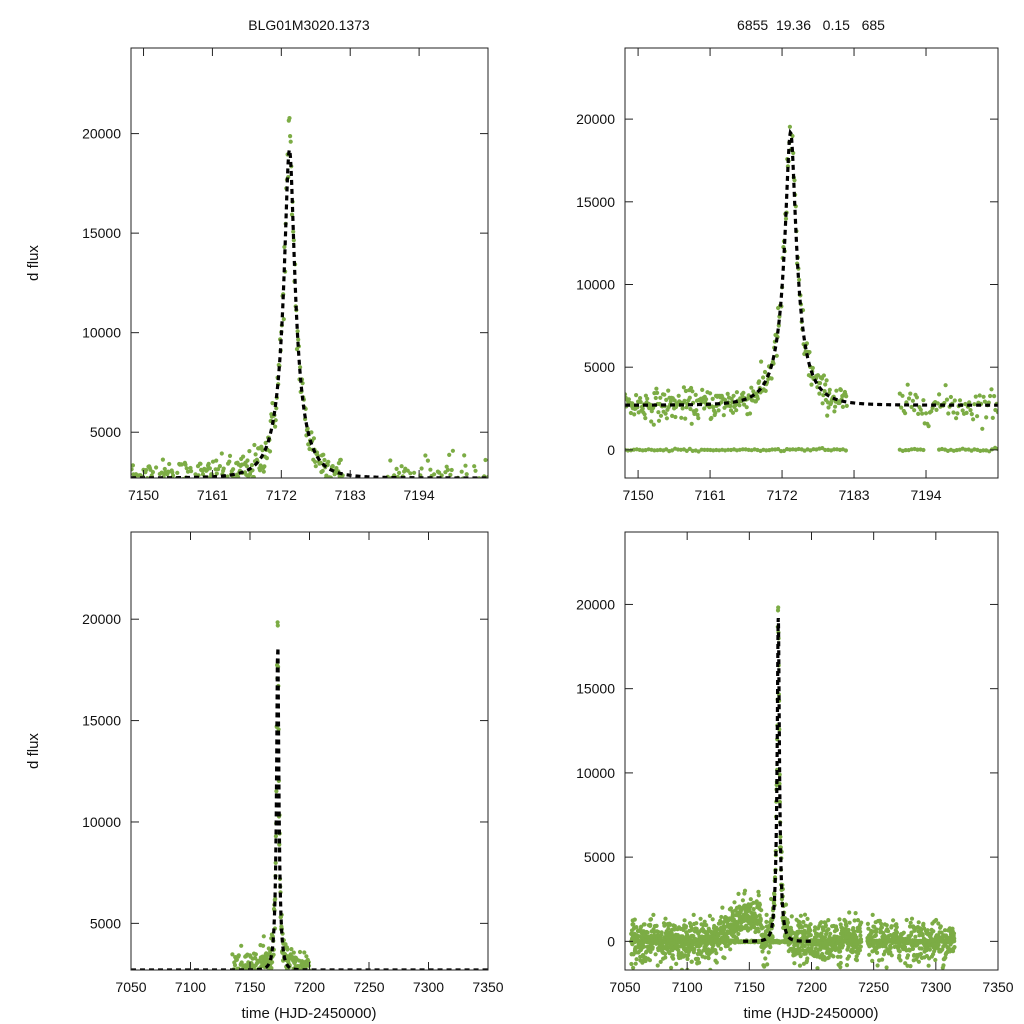 The width and height of the screenshot is (1024, 1024). Describe the element at coordinates (143, 495) in the screenshot. I see `x-tick-label: 7150` at that location.